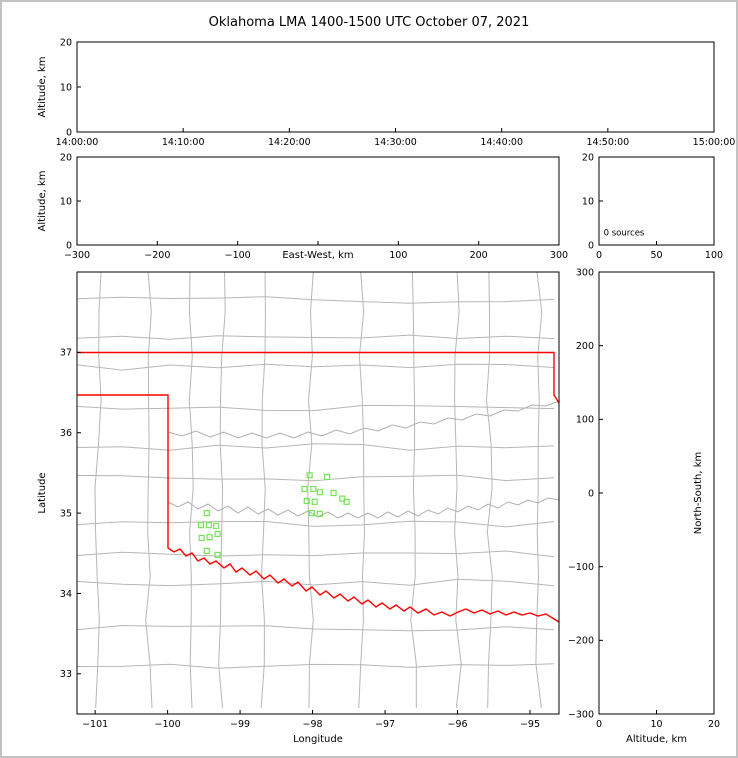 This screenshot has width=738, height=758. Describe the element at coordinates (385, 724) in the screenshot. I see `x-tick-label: −97` at that location.